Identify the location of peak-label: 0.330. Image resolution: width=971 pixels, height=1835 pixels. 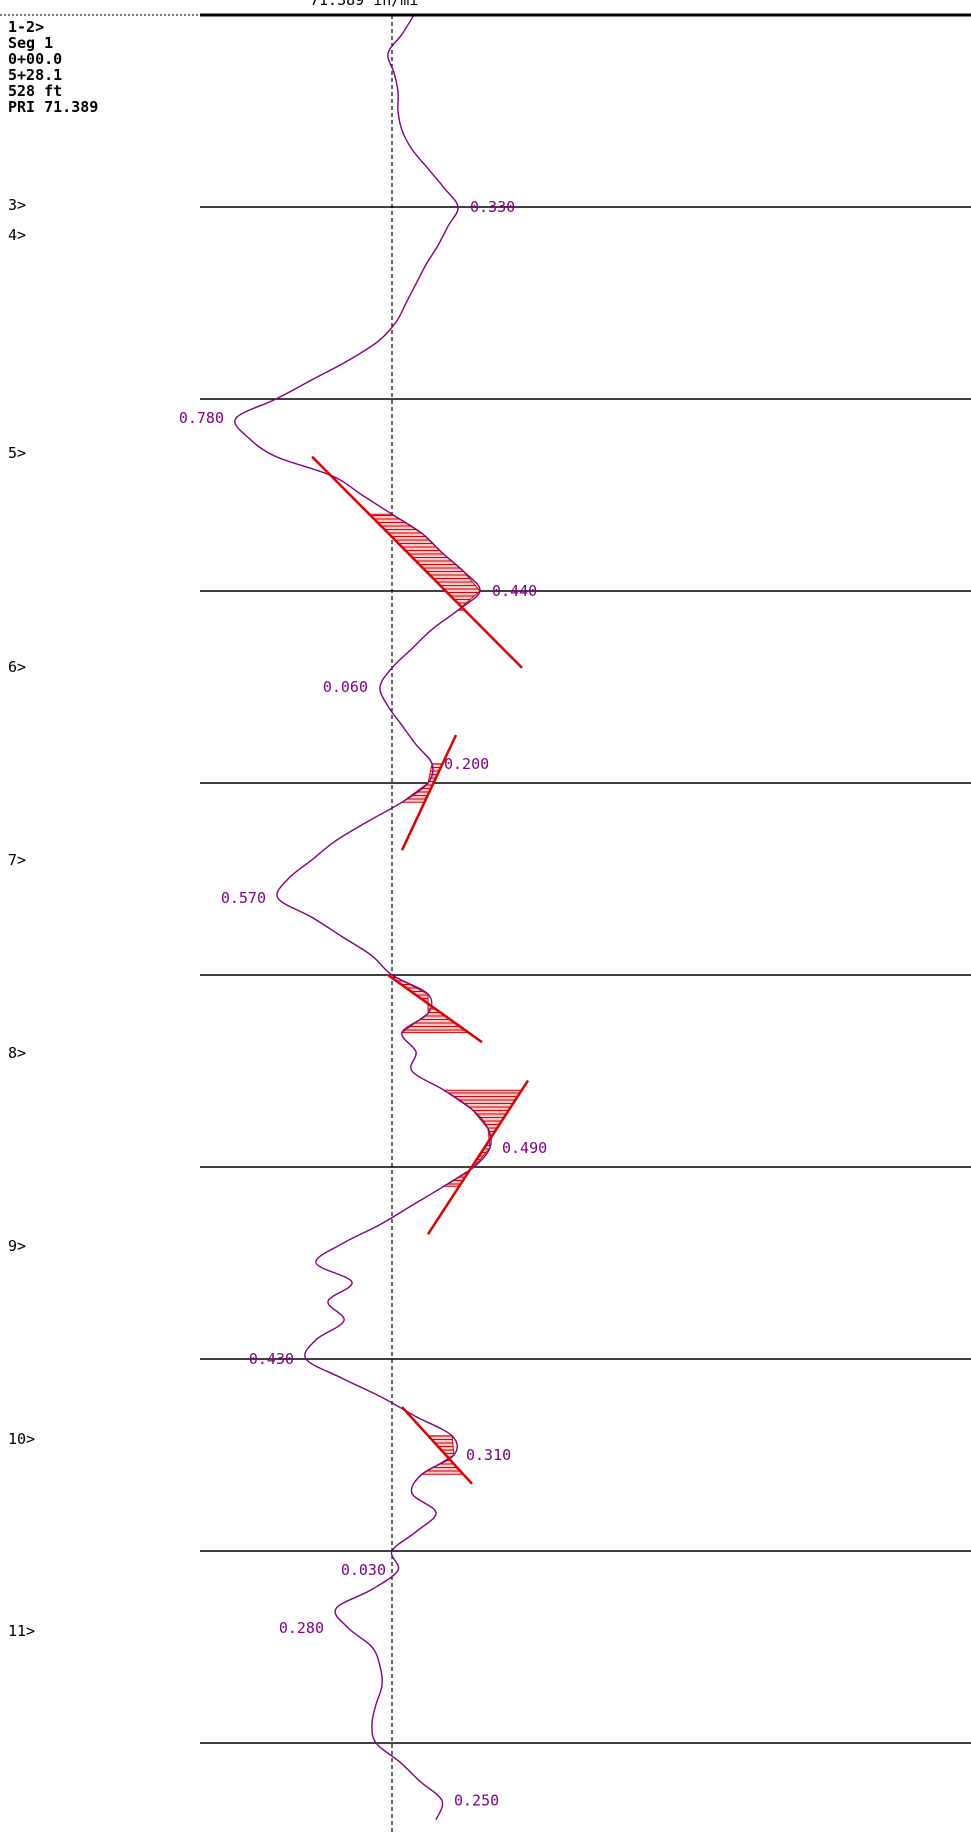
(492, 207).